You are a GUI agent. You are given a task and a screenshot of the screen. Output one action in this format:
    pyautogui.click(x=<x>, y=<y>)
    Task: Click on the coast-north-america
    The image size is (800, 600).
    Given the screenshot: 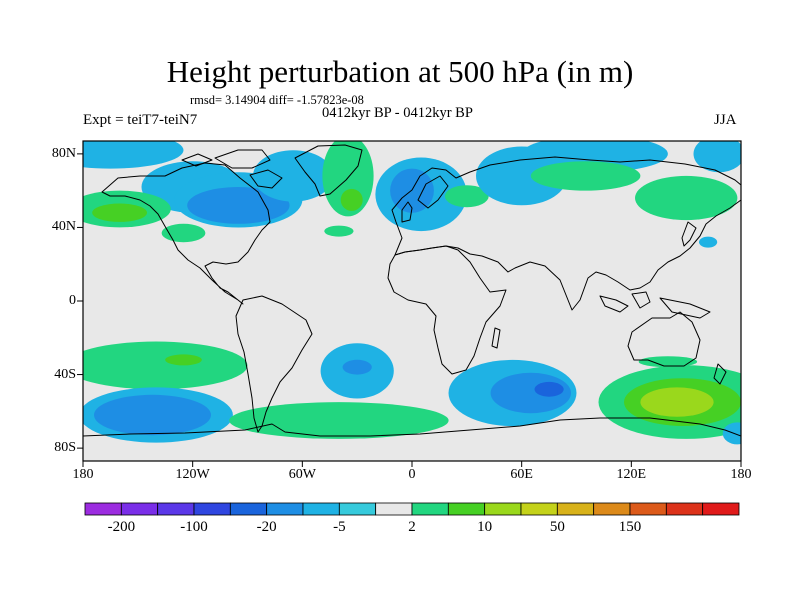 What is the action you would take?
    pyautogui.click(x=186, y=233)
    